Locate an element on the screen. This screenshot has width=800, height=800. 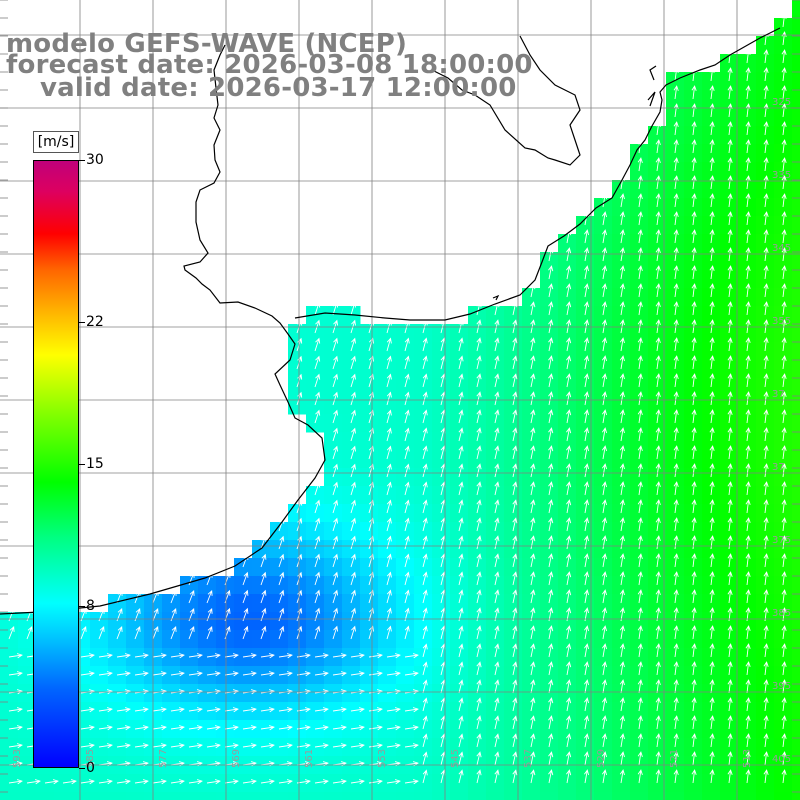
latitude-label: 375 is located at coordinates (781, 540).